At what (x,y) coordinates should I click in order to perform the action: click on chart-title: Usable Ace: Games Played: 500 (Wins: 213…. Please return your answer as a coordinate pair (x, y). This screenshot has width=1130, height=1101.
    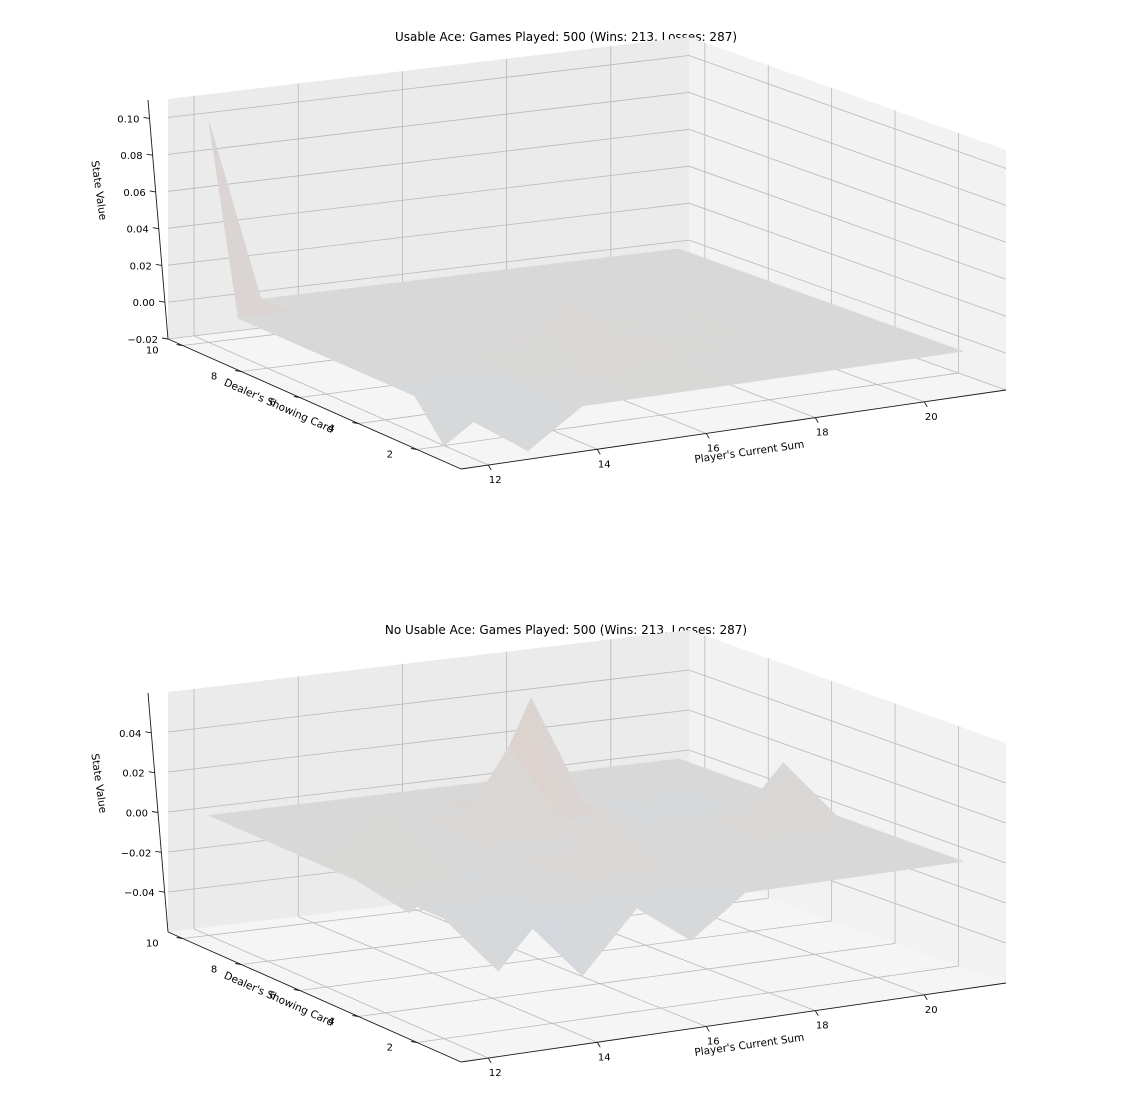
    Looking at the image, I should click on (566, 37).